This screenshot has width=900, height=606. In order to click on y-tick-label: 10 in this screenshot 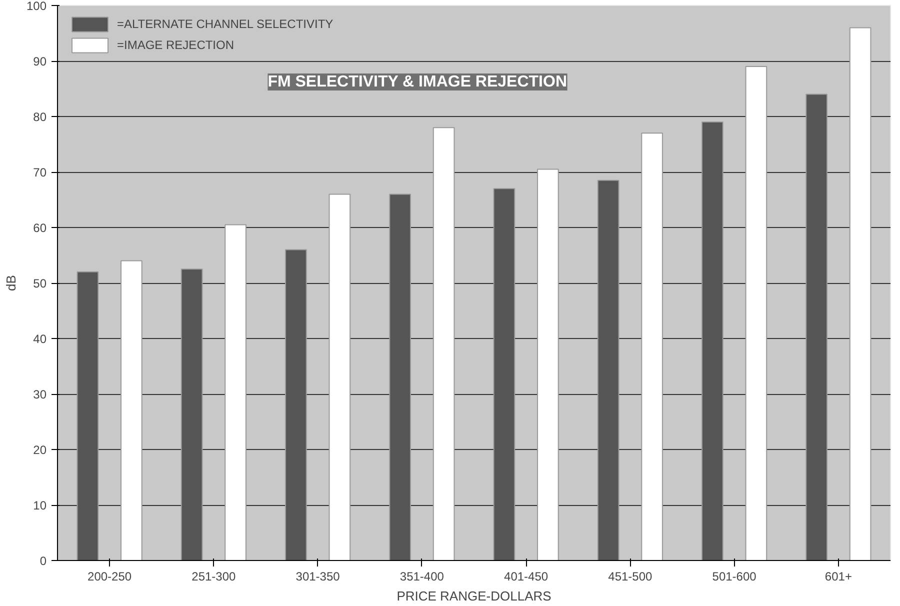, I will do `click(40, 505)`.